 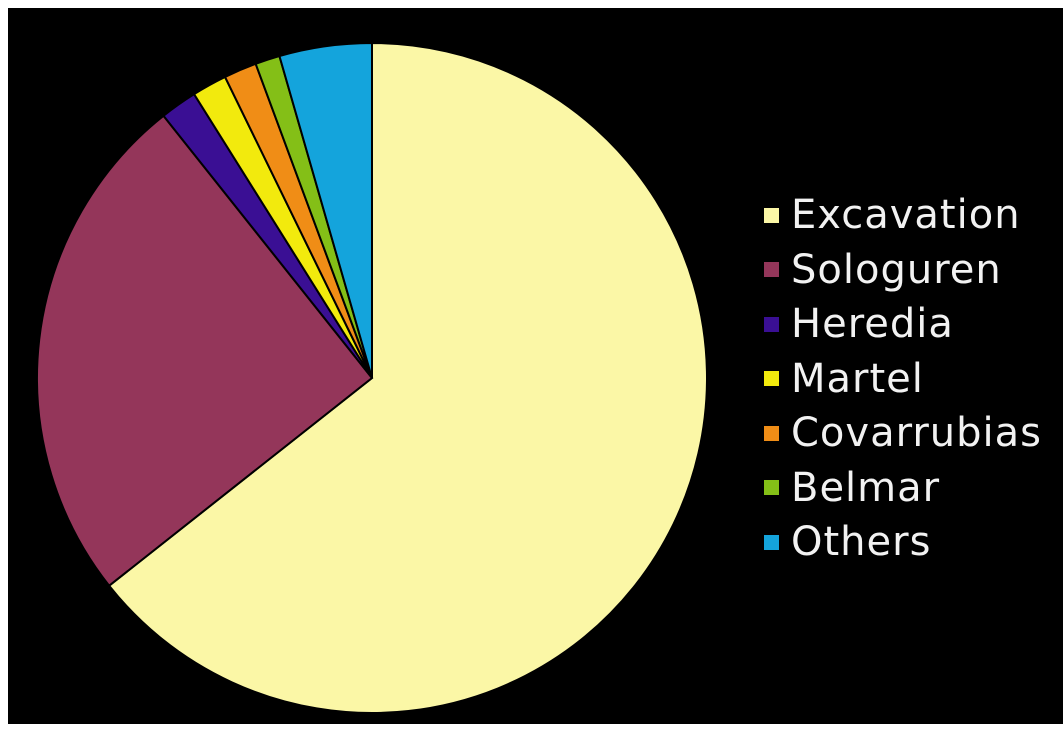 What do you see at coordinates (771, 215) in the screenshot?
I see `legend-swatch-excavation` at bounding box center [771, 215].